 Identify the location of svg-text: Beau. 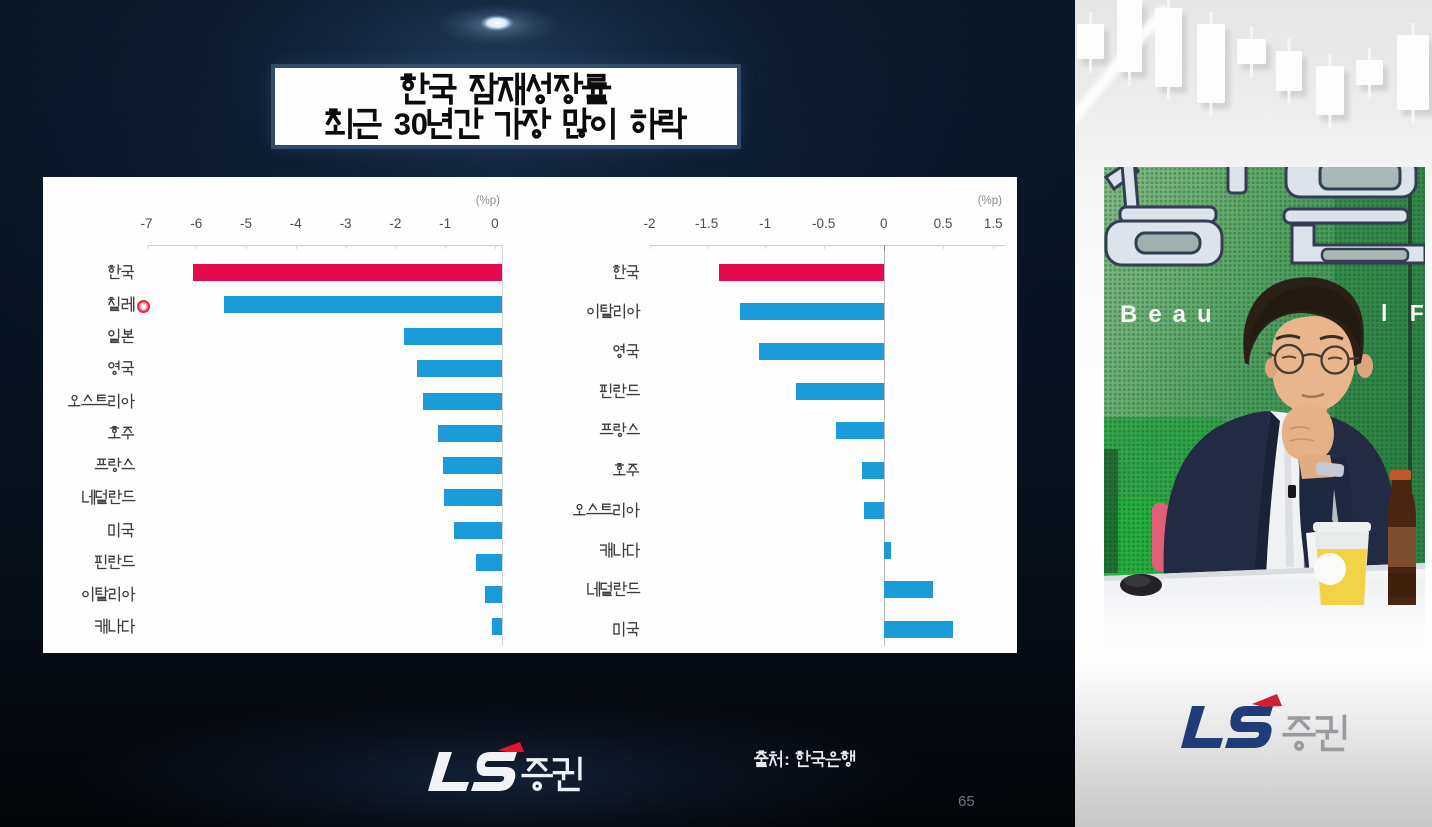
(1171, 314).